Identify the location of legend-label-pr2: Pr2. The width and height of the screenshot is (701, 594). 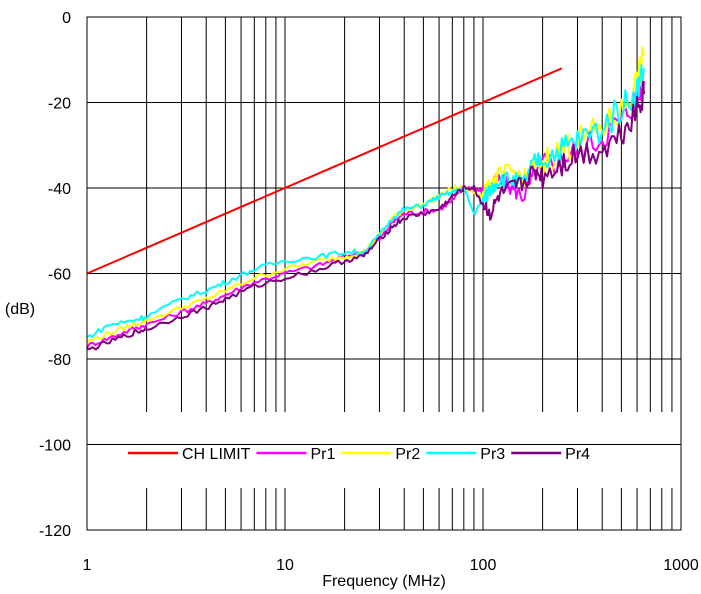
(407, 454).